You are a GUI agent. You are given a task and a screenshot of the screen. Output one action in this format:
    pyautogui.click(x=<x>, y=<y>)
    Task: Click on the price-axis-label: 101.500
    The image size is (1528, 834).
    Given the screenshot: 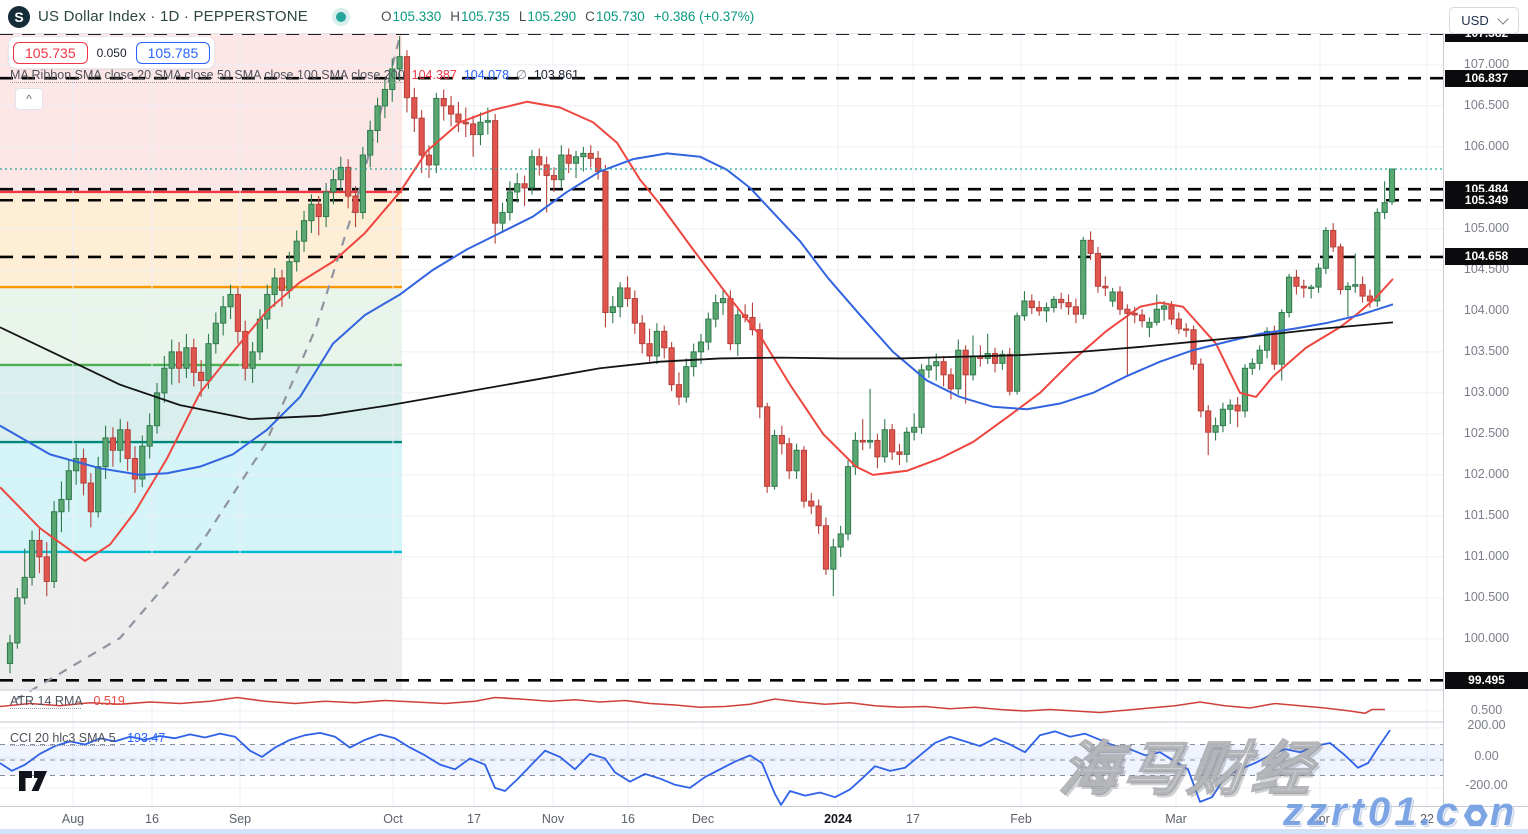 What is the action you would take?
    pyautogui.click(x=1486, y=514)
    